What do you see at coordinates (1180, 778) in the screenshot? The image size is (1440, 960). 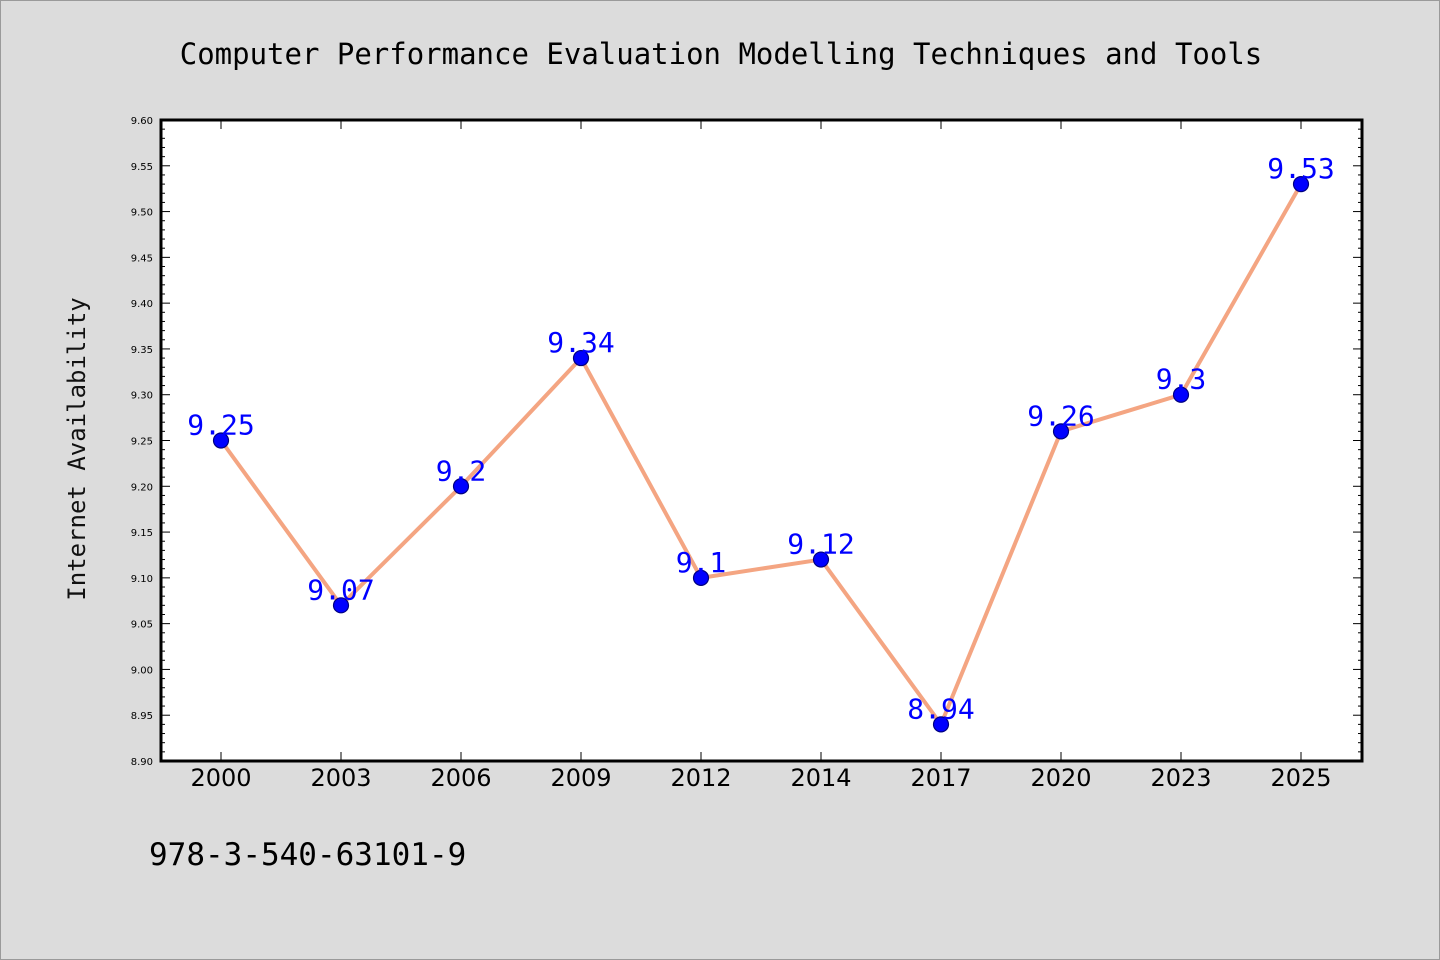 I see `x-tick-label: 2023` at bounding box center [1180, 778].